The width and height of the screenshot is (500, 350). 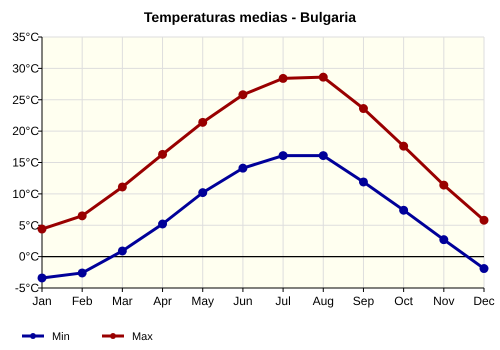 I want to click on x-tick-label: Jan, so click(x=42, y=301).